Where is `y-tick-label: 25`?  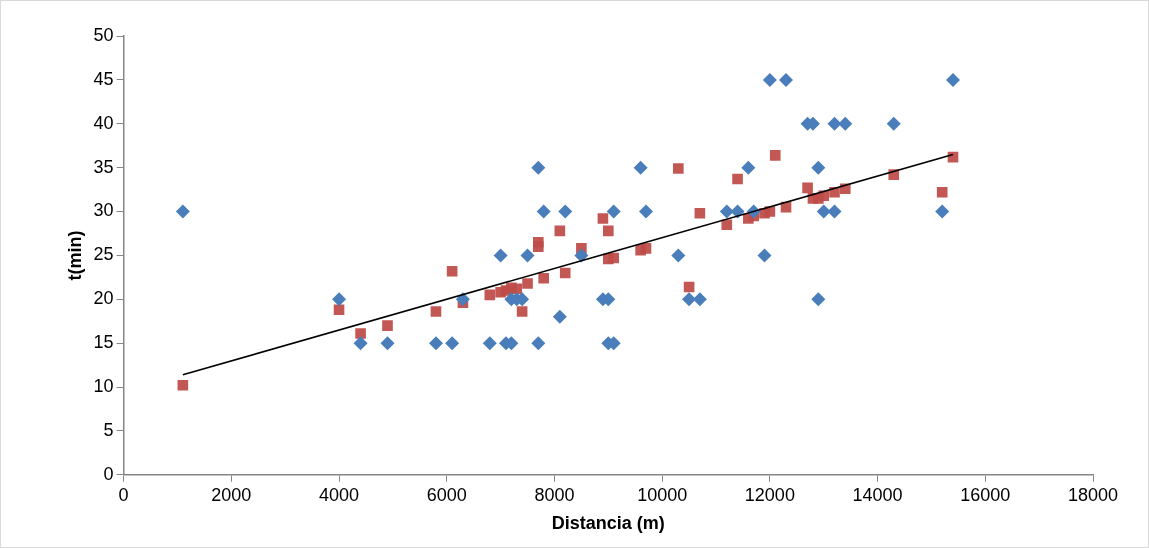
y-tick-label: 25 is located at coordinates (103, 254).